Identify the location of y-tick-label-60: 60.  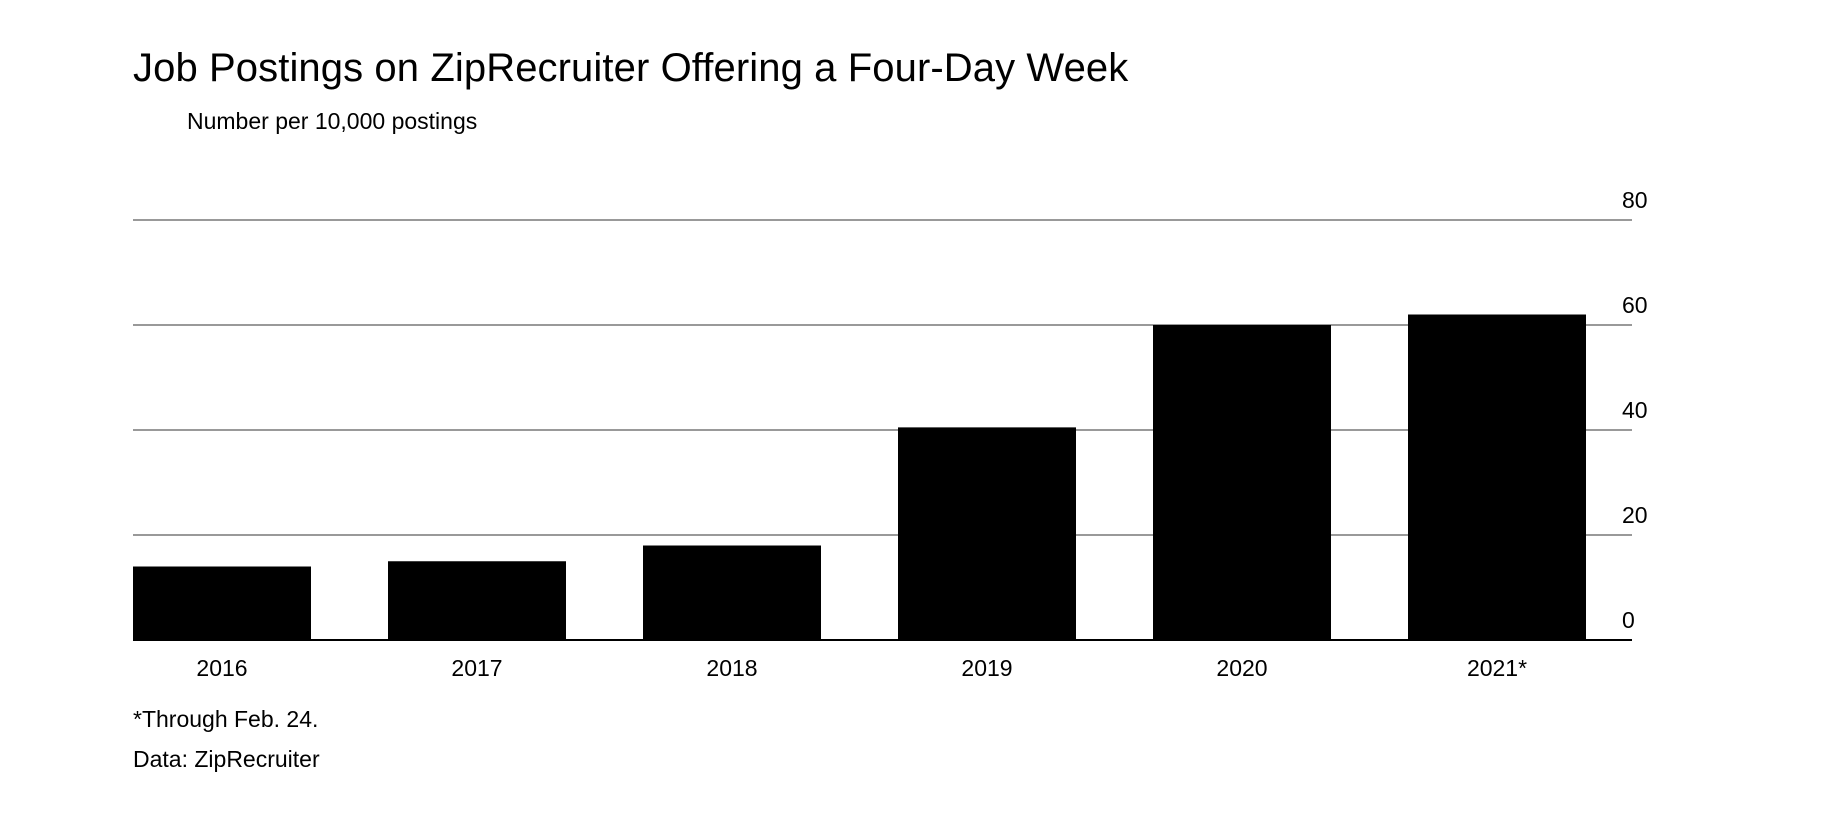
(1635, 305).